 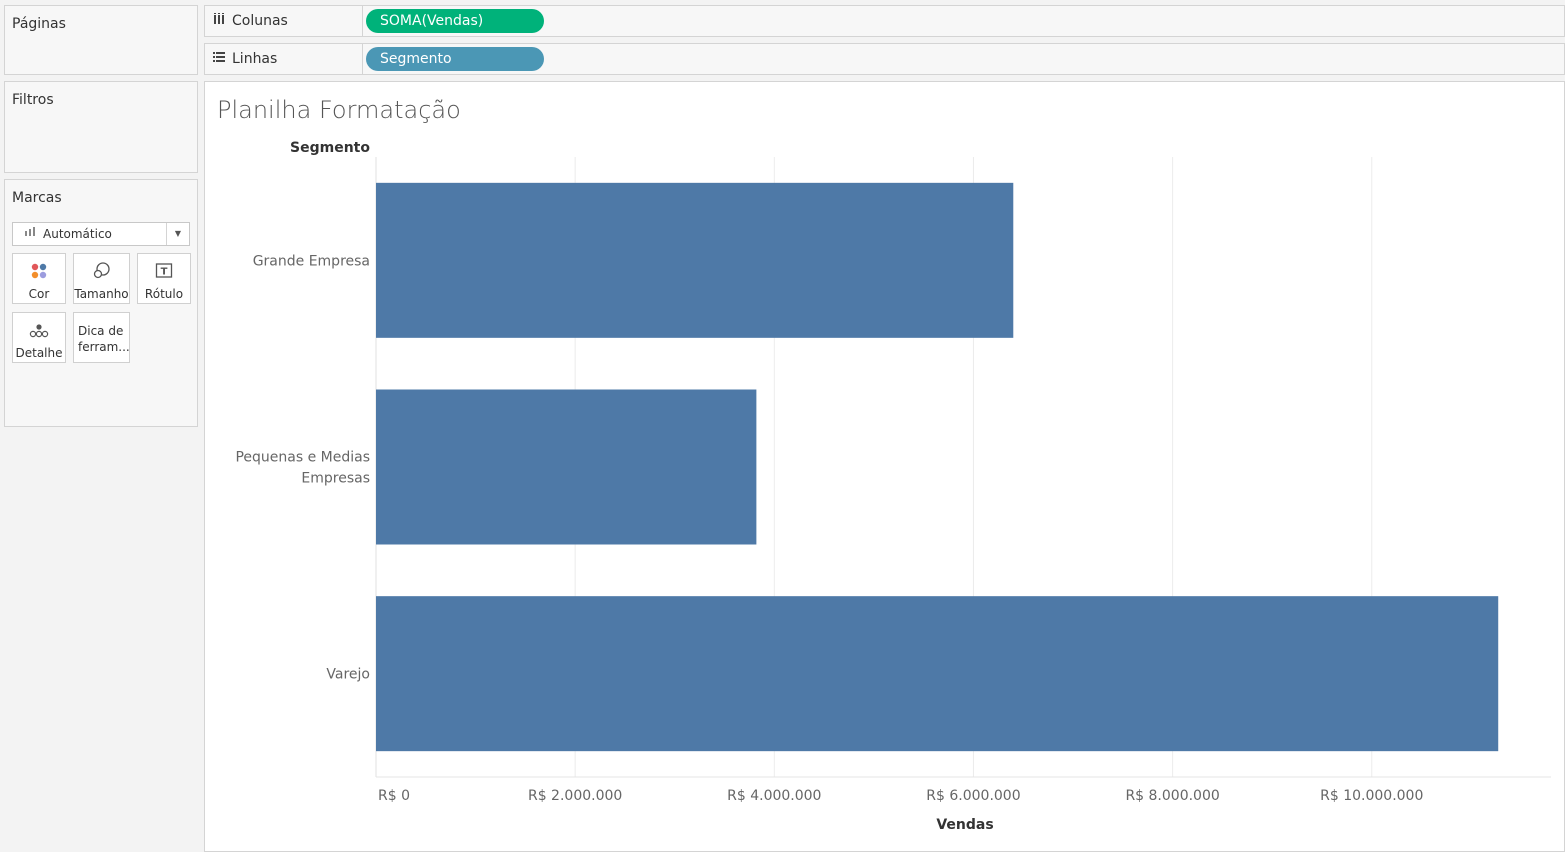 I want to click on x-tick-label: R$ 2.000.000, so click(x=575, y=796).